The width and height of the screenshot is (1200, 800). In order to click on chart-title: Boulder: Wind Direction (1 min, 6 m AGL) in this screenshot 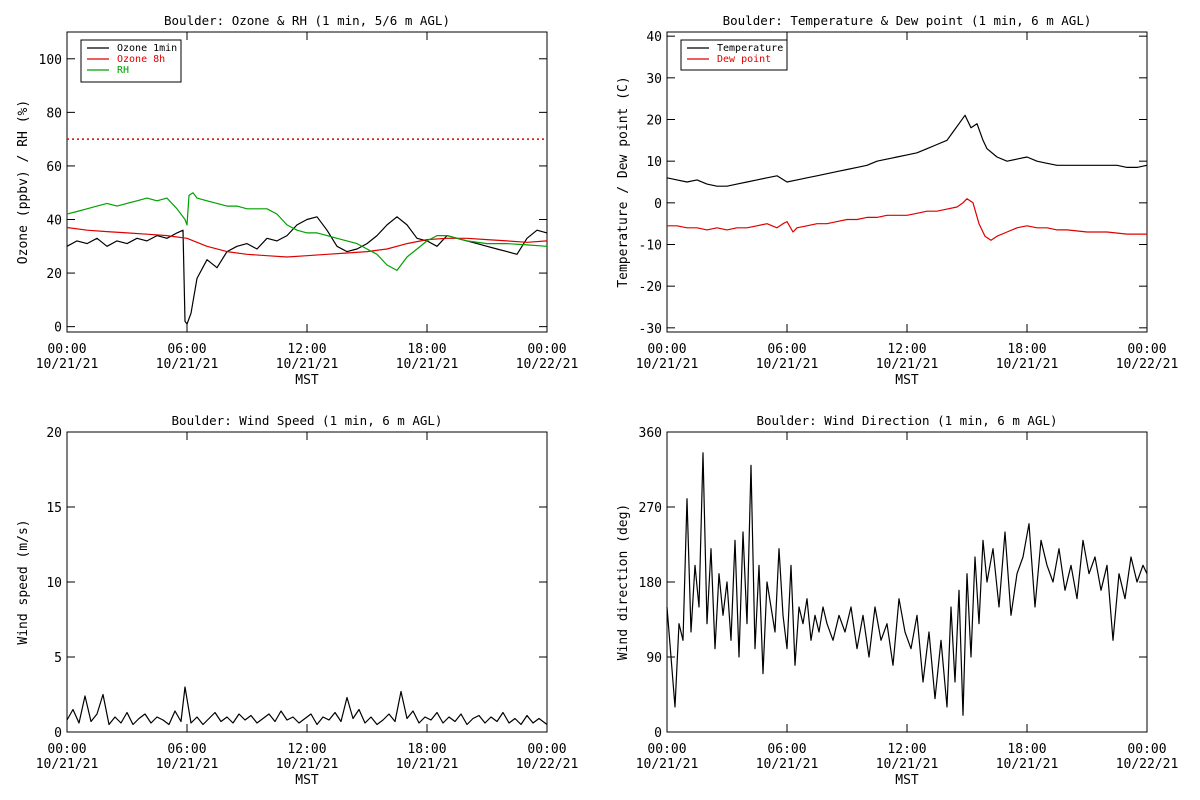, I will do `click(906, 420)`.